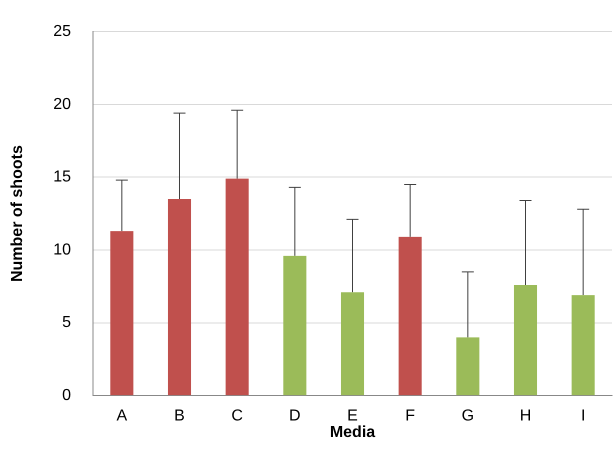 Image resolution: width=616 pixels, height=450 pixels. What do you see at coordinates (62, 31) in the screenshot?
I see `y-tick-label: 25` at bounding box center [62, 31].